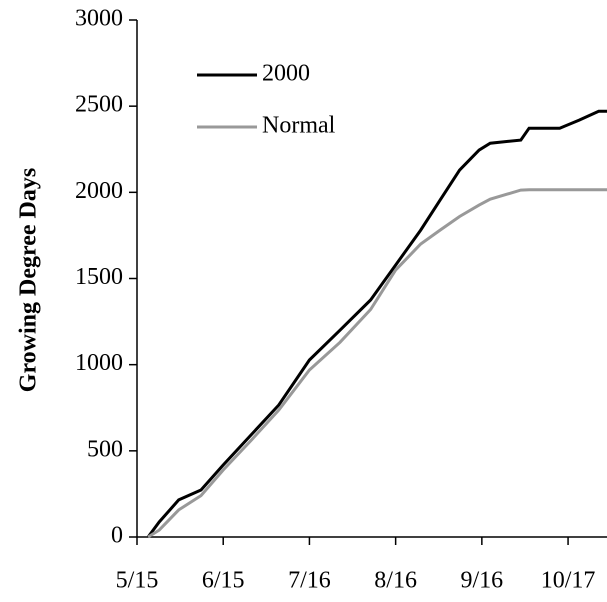  Describe the element at coordinates (99, 105) in the screenshot. I see `y-tick-label: 2500` at that location.